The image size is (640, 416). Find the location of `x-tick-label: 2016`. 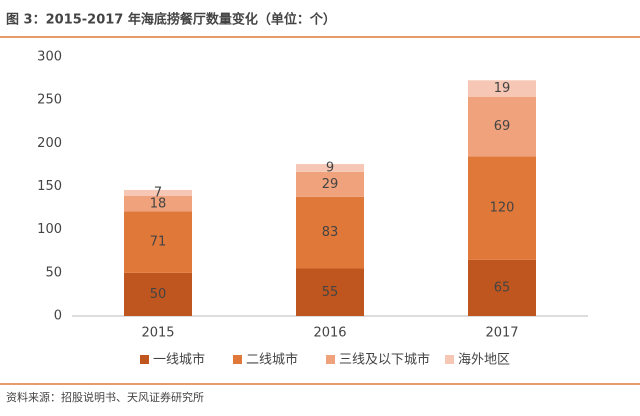

x-tick-label: 2016 is located at coordinates (329, 333).